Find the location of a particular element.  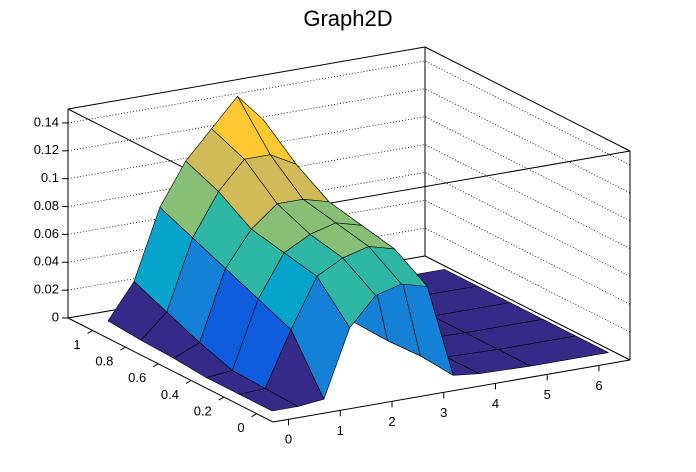

y-tick-label: 0.4 is located at coordinates (170, 394).